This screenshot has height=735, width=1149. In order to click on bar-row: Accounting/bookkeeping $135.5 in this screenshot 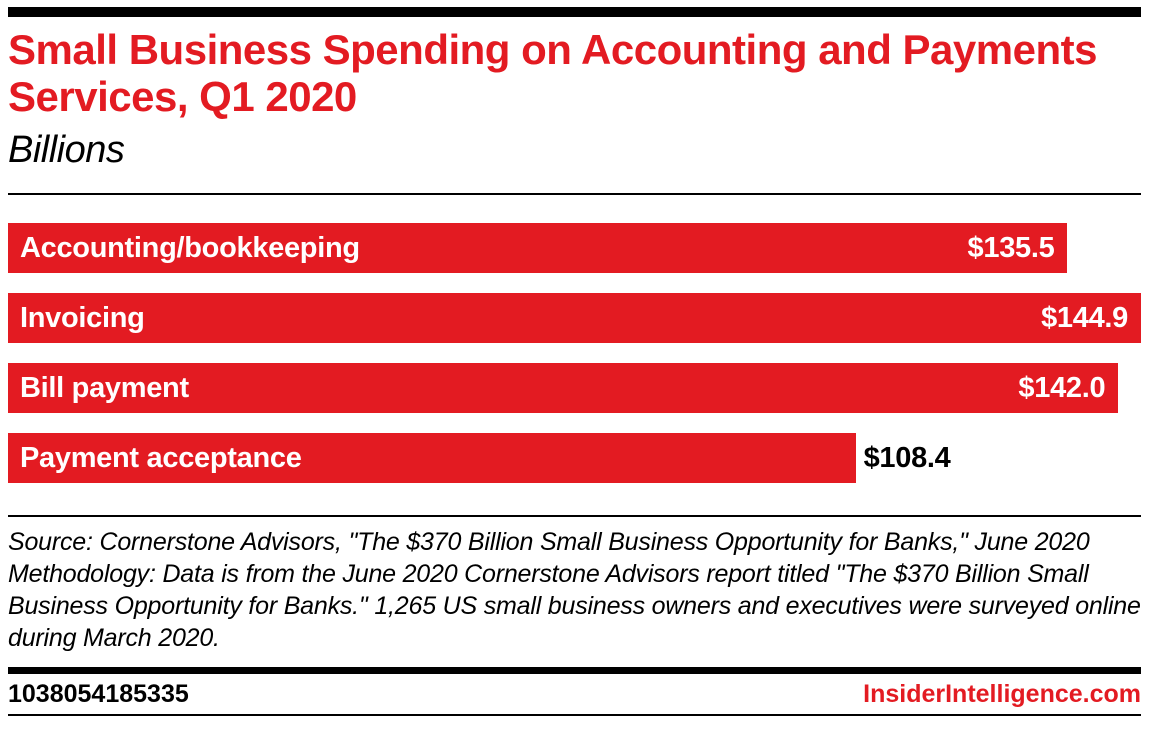, I will do `click(574, 248)`.